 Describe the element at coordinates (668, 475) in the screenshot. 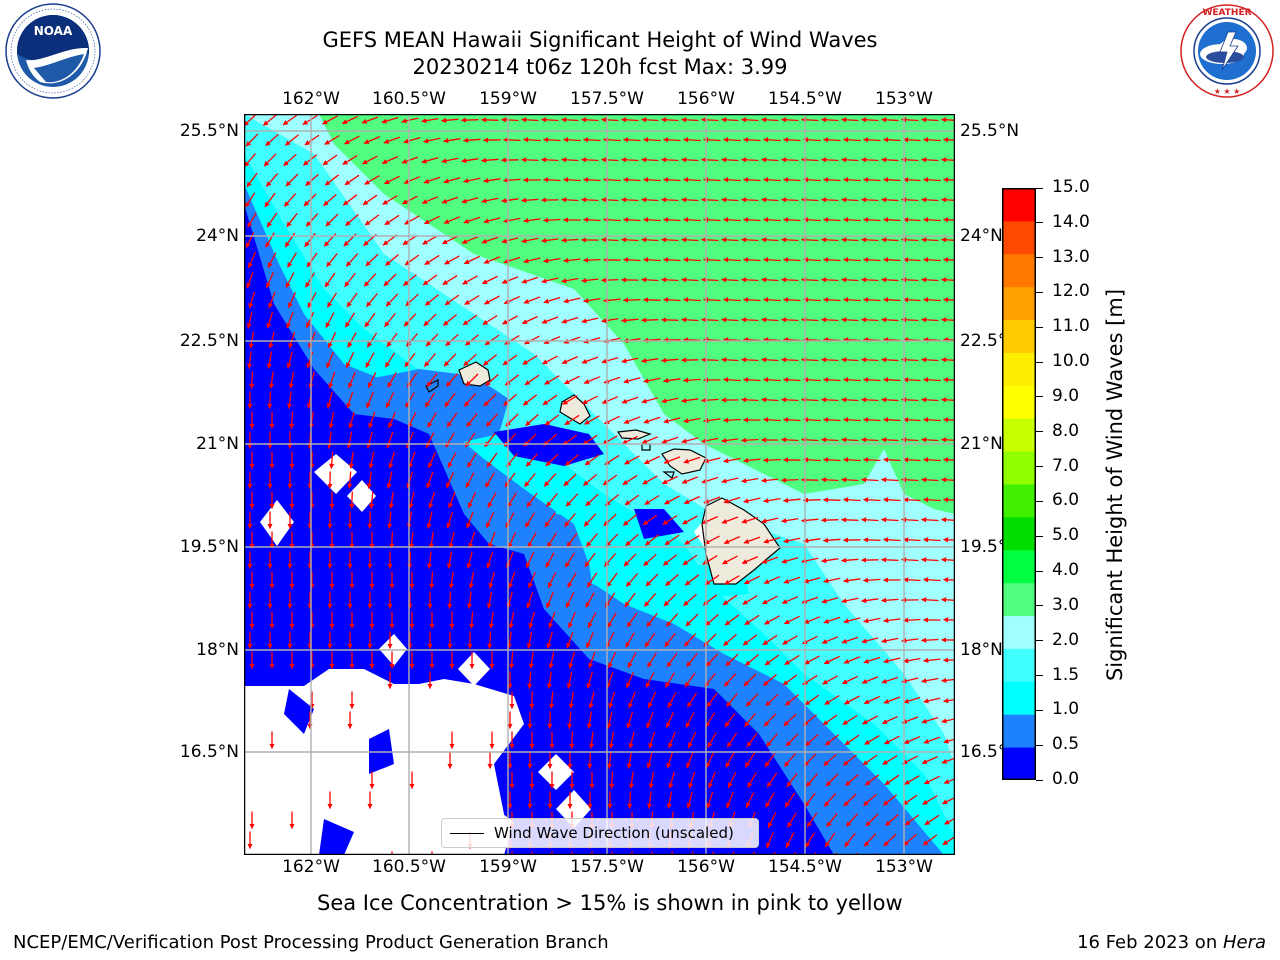

I see `island-kahoolawe` at that location.